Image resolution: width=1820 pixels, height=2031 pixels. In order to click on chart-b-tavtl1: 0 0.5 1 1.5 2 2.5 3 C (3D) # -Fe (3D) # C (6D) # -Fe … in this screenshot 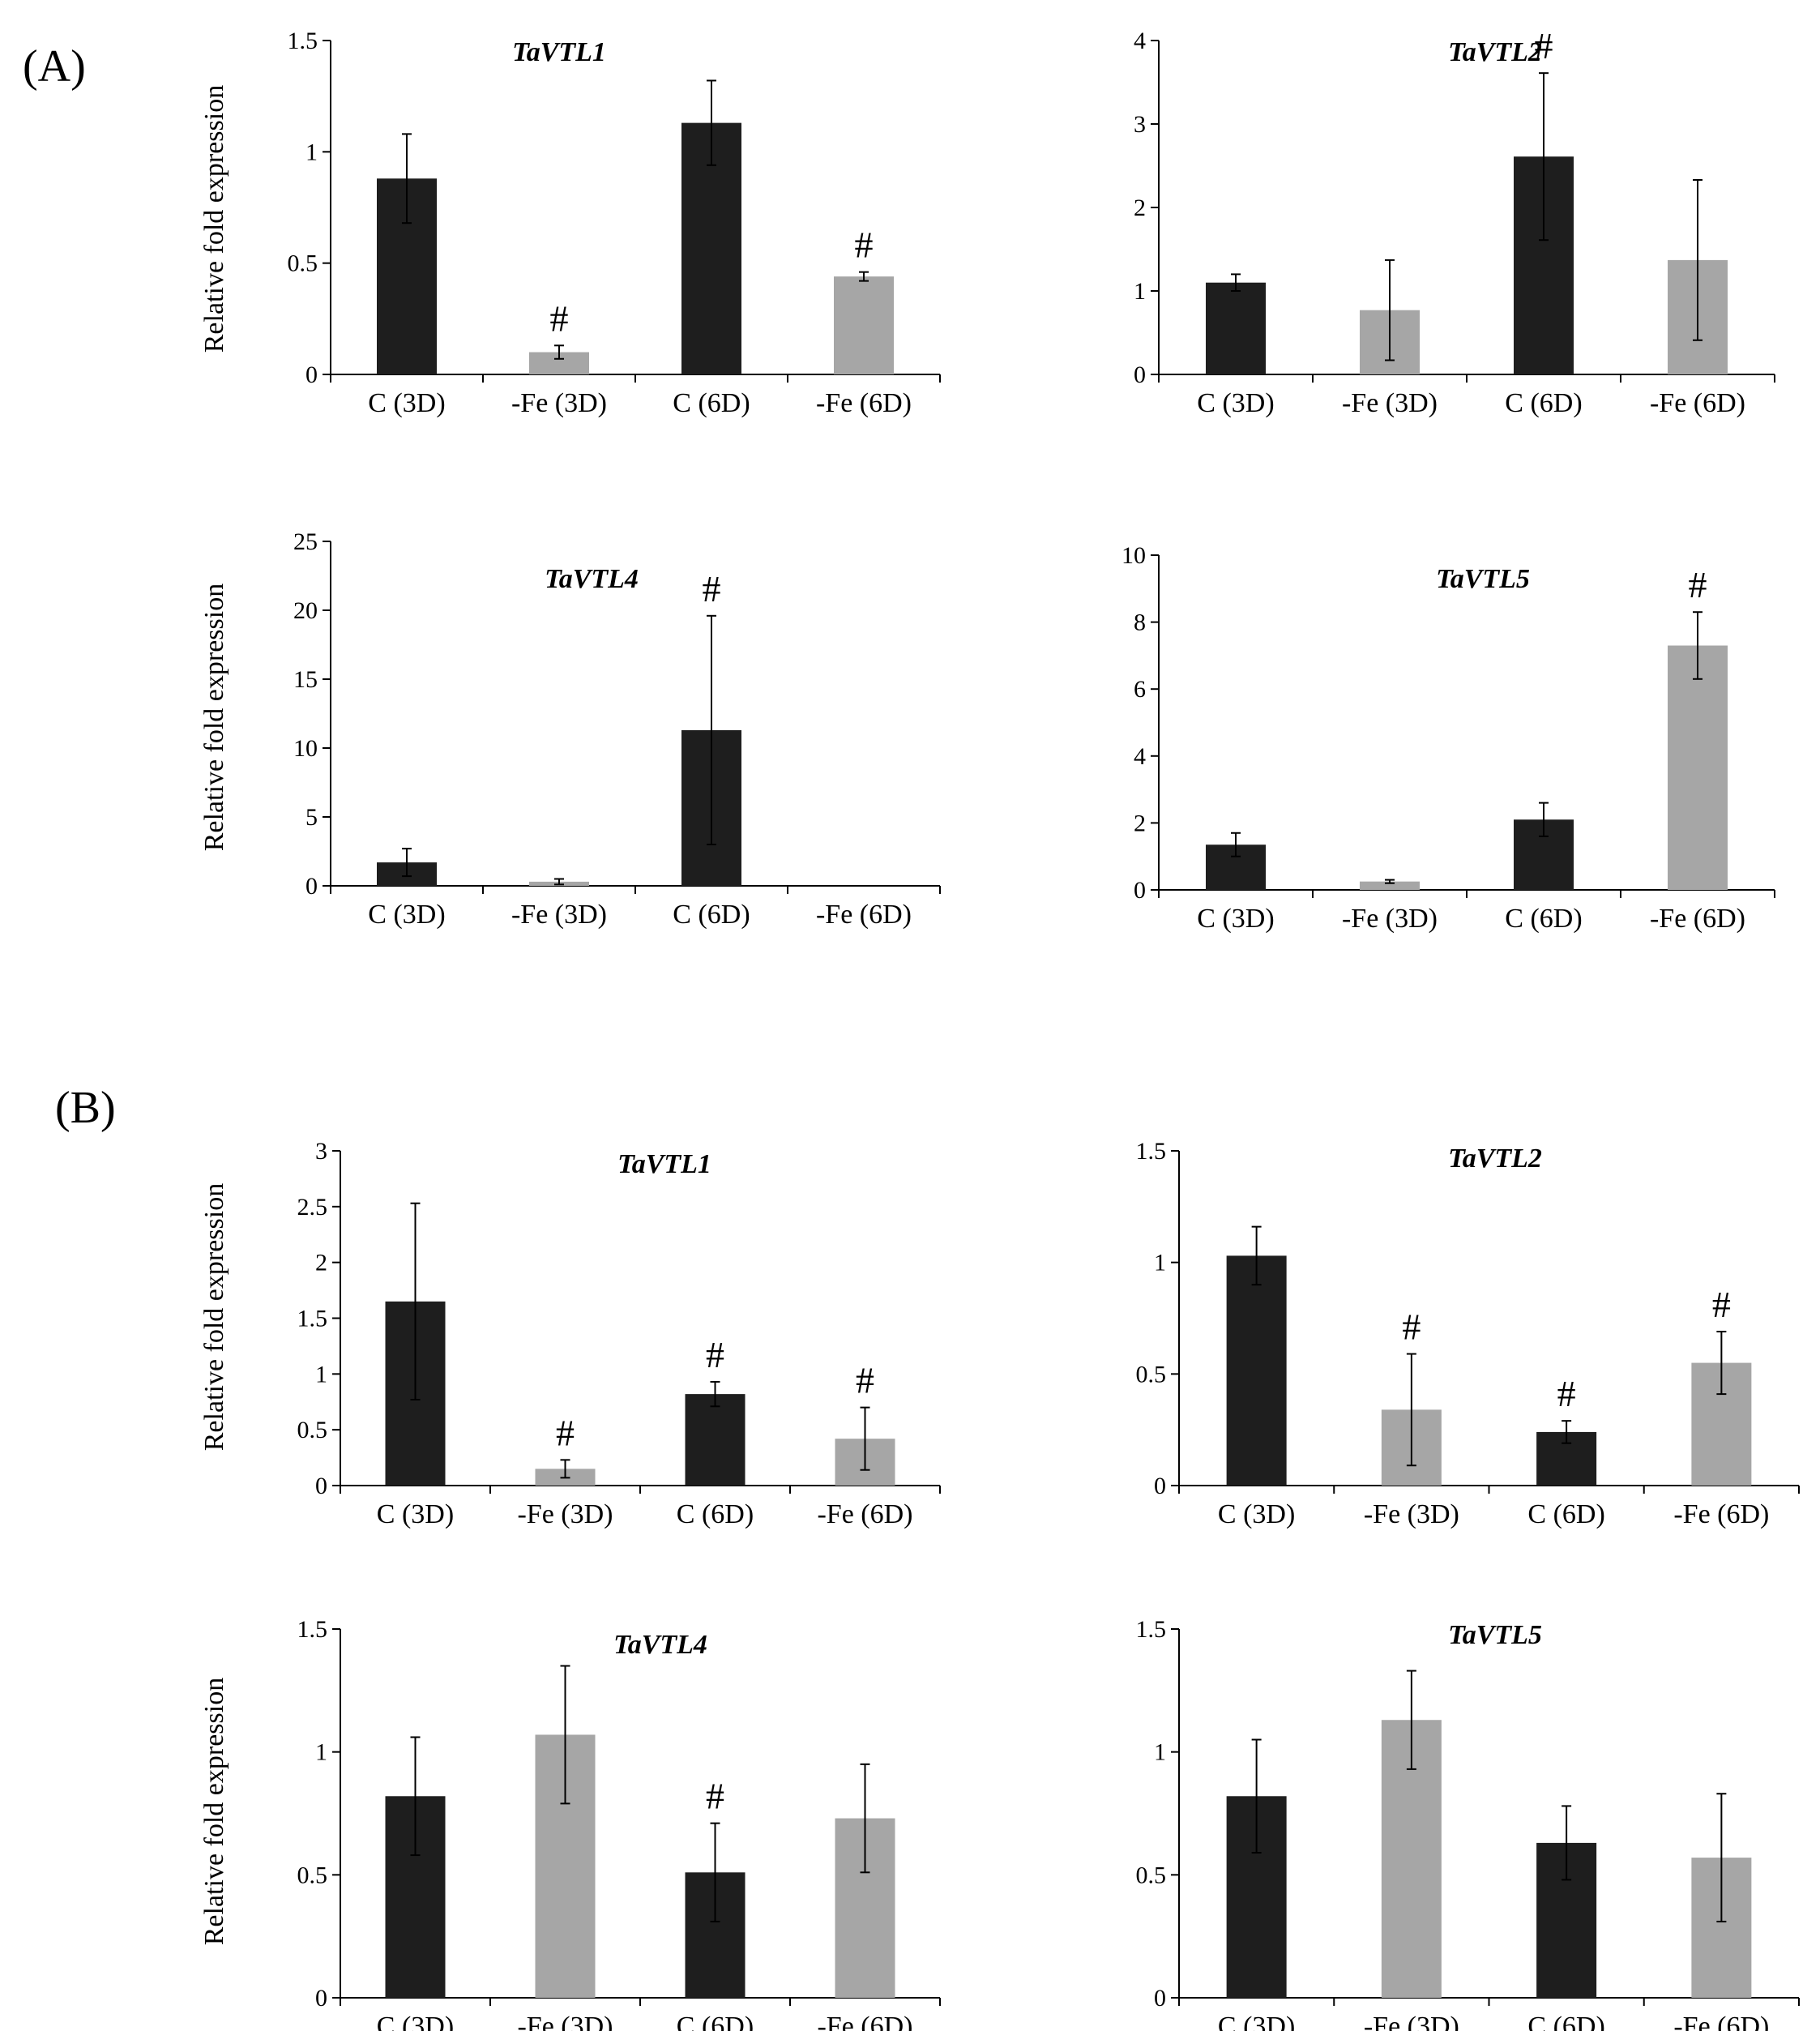, I will do `click(570, 1333)`.